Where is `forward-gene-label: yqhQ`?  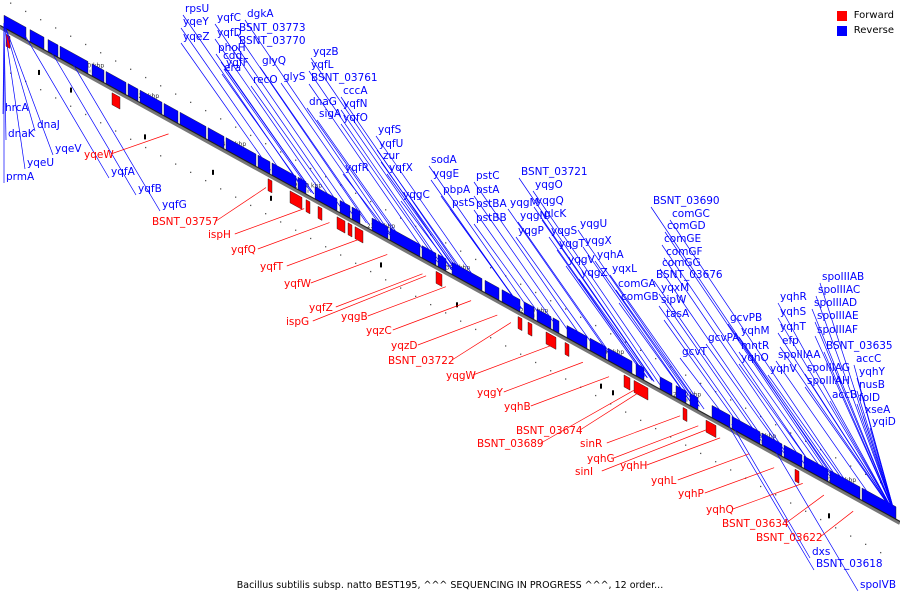
forward-gene-label: yqhQ is located at coordinates (720, 510).